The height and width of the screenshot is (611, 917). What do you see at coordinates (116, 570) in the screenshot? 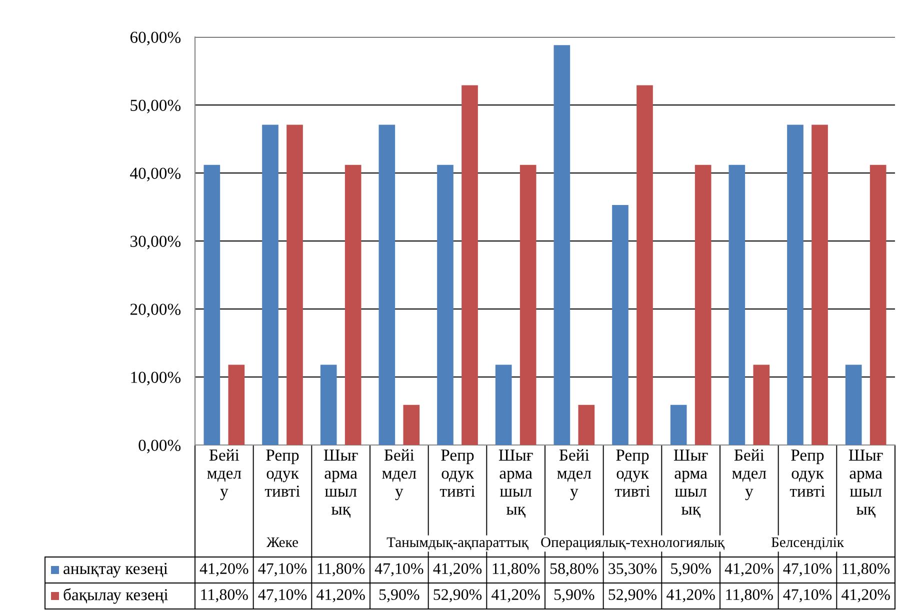
I see `legend-label: анықтау кезеңі` at bounding box center [116, 570].